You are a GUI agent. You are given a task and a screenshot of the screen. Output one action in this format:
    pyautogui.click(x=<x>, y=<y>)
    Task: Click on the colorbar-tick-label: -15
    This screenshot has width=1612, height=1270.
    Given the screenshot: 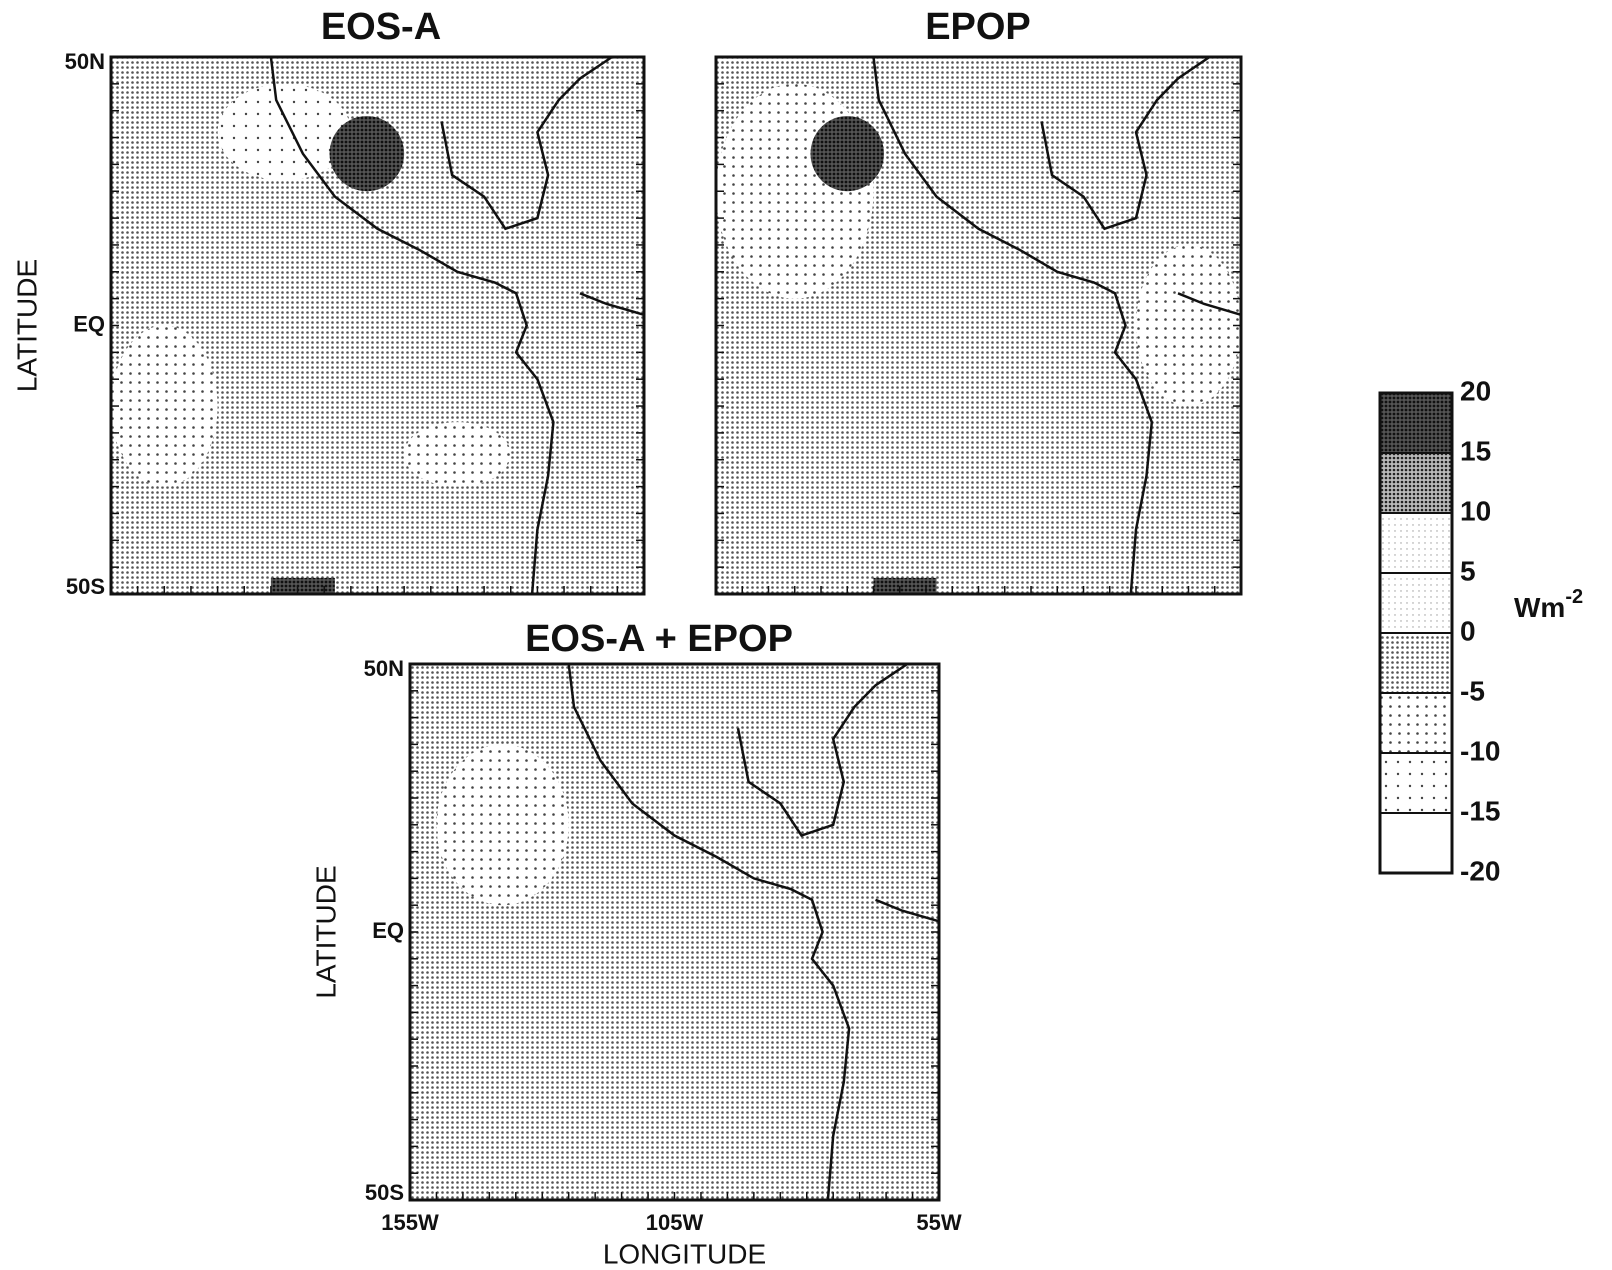 What is the action you would take?
    pyautogui.click(x=1480, y=810)
    